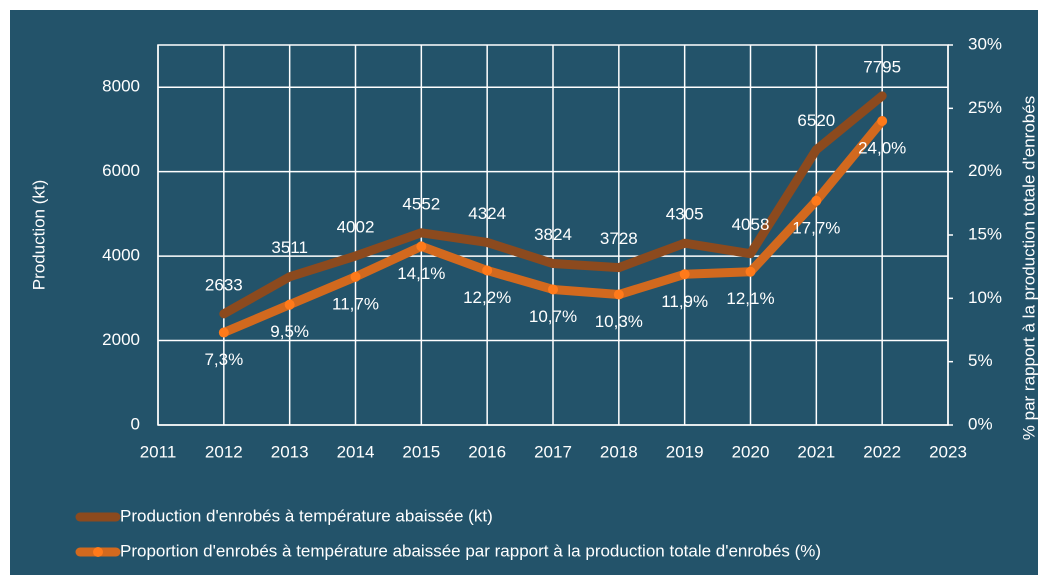 The width and height of the screenshot is (1048, 585). I want to click on data-label: 12,1%, so click(750, 298).